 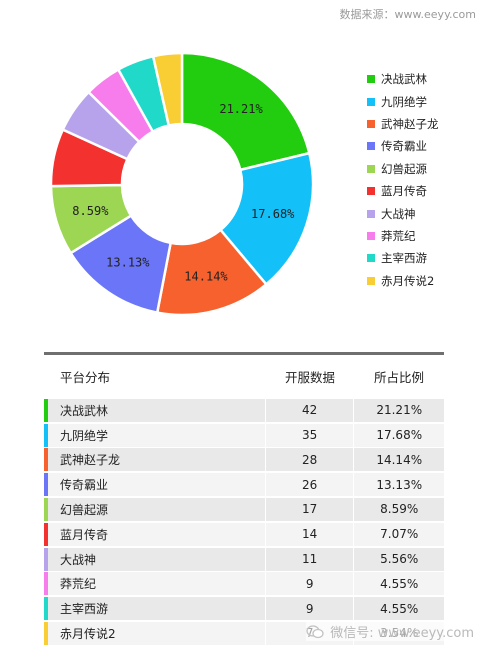 What do you see at coordinates (309, 509) in the screenshot?
I see `row-count: 17` at bounding box center [309, 509].